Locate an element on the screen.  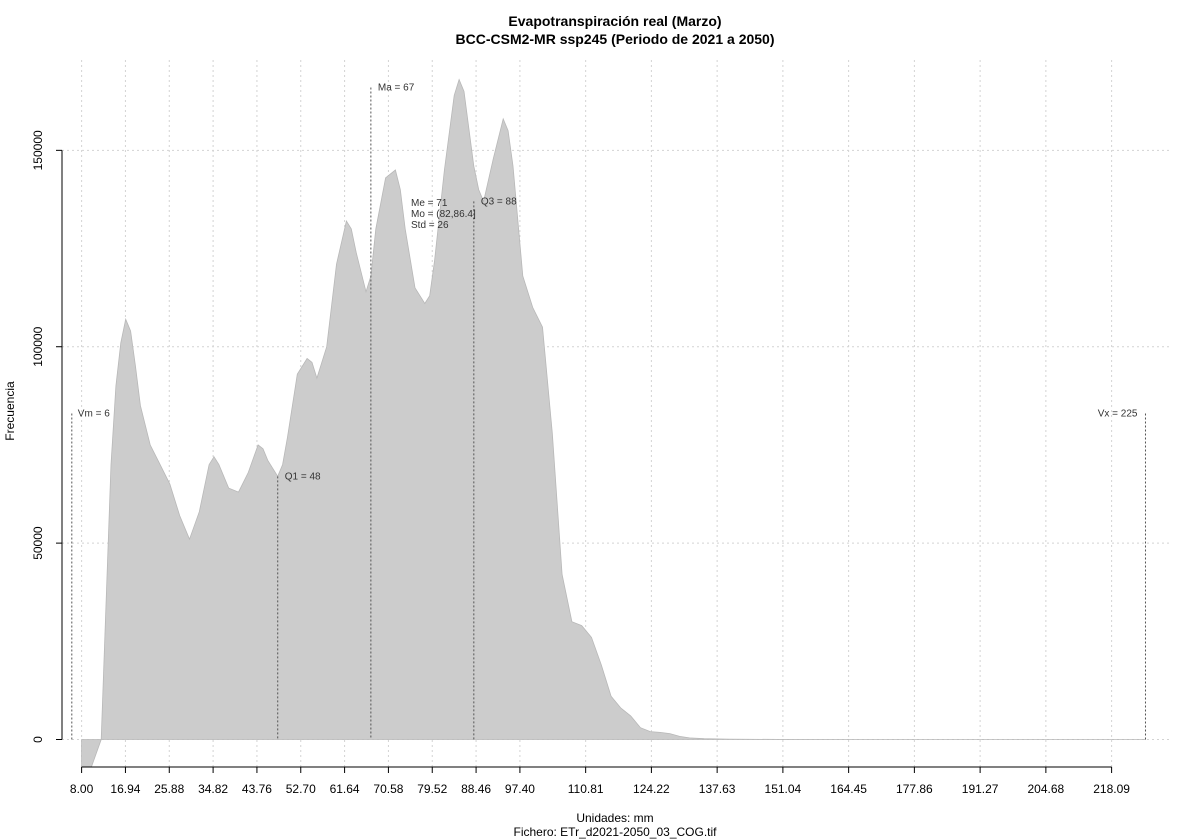
x-tick-label: 124.22 is located at coordinates (651, 789).